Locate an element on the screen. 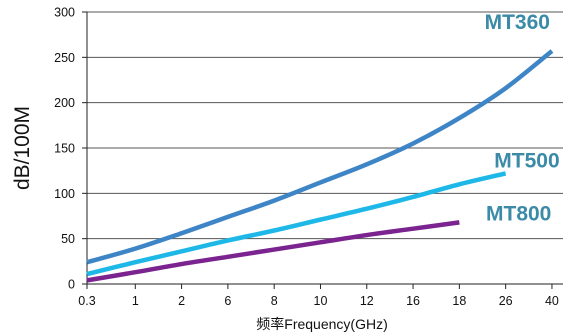 This screenshot has width=573, height=334. series-label-mt800: MT800 is located at coordinates (518, 213).